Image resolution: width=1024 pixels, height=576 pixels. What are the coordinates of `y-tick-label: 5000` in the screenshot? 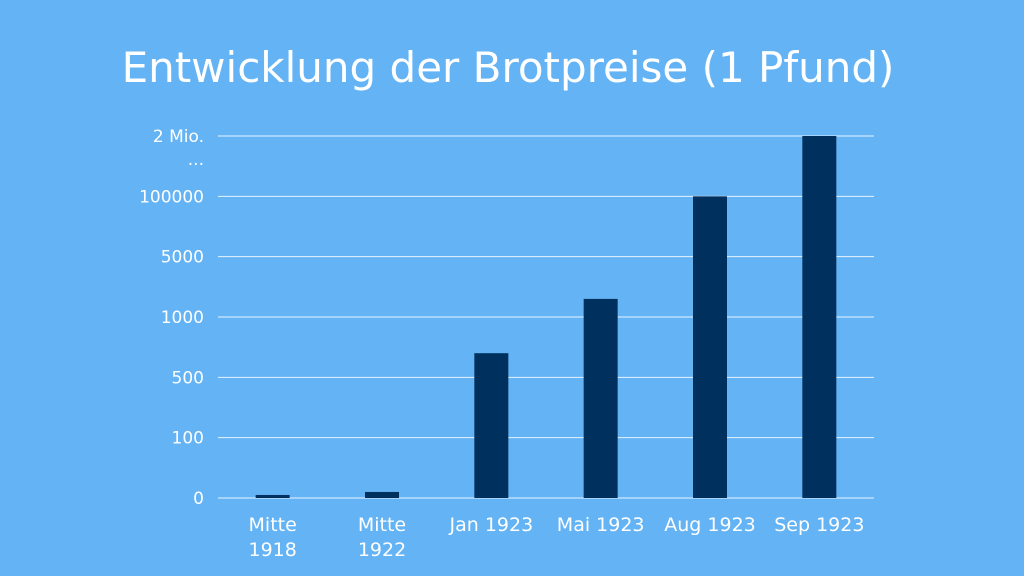 It's located at (182, 258).